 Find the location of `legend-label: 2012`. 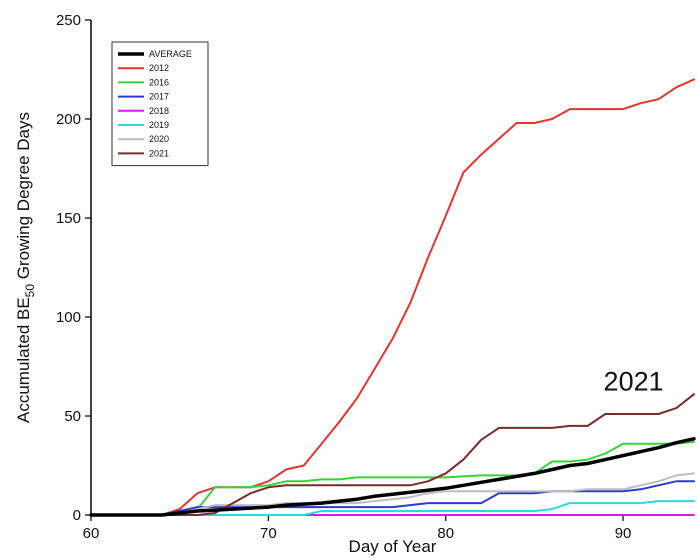

legend-label: 2012 is located at coordinates (159, 68).